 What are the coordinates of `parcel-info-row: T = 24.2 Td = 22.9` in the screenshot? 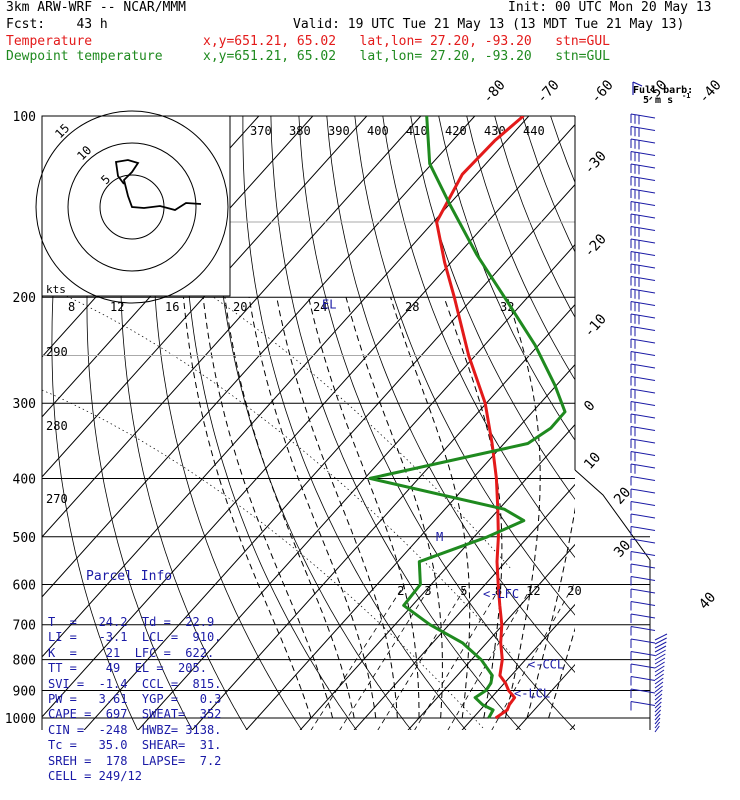 It's located at (134, 622).